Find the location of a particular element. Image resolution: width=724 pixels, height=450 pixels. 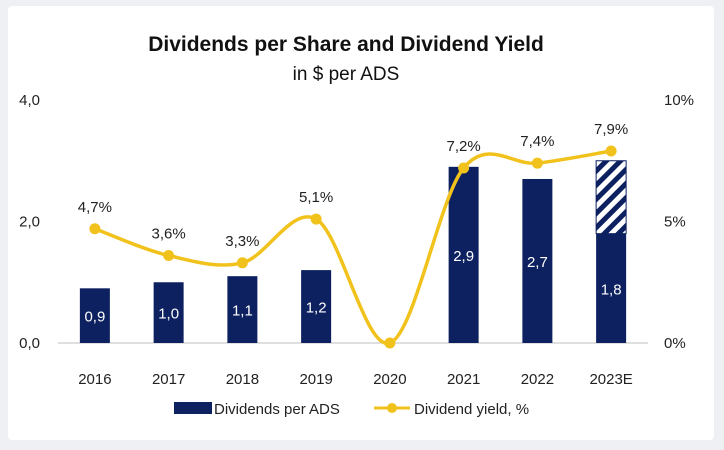

bar-value-label: 1,8 is located at coordinates (611, 289).